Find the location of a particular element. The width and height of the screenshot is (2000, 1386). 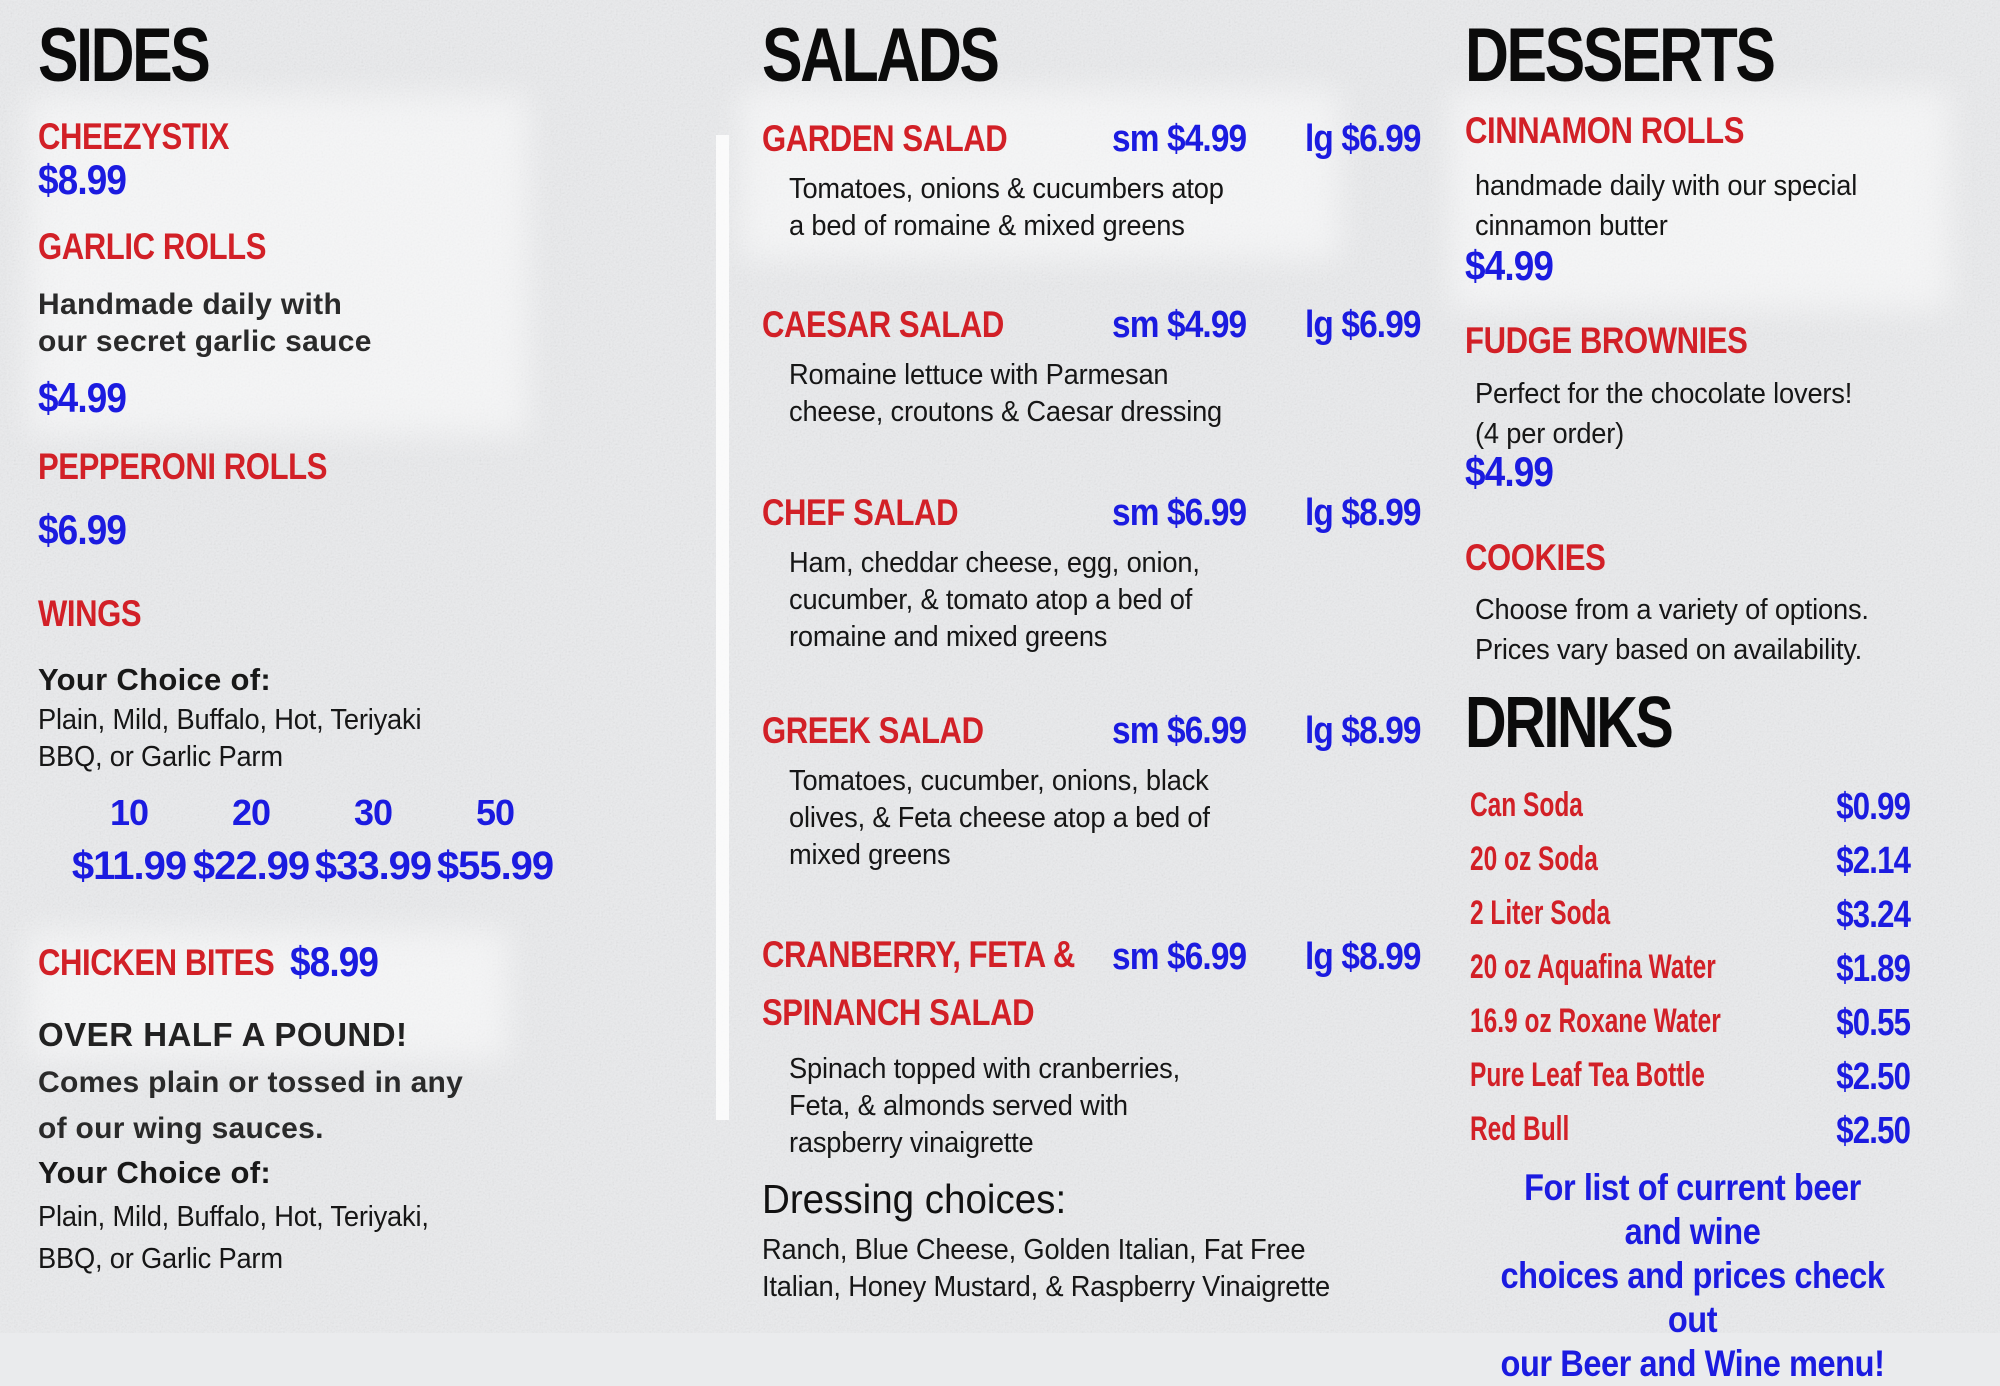

drink-name: Red Bull is located at coordinates (1520, 1129).